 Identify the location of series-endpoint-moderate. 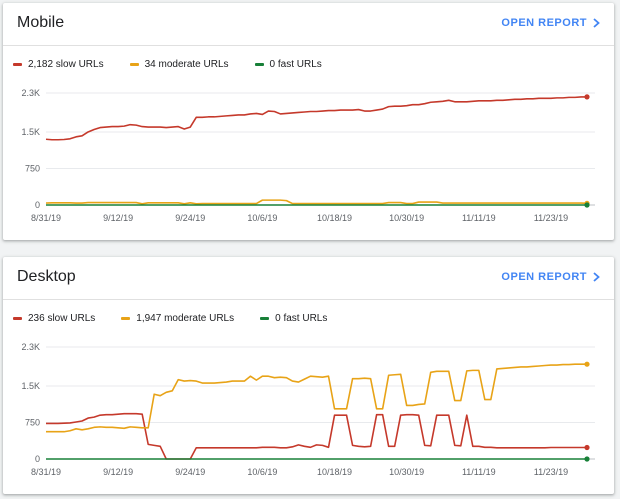
(587, 364).